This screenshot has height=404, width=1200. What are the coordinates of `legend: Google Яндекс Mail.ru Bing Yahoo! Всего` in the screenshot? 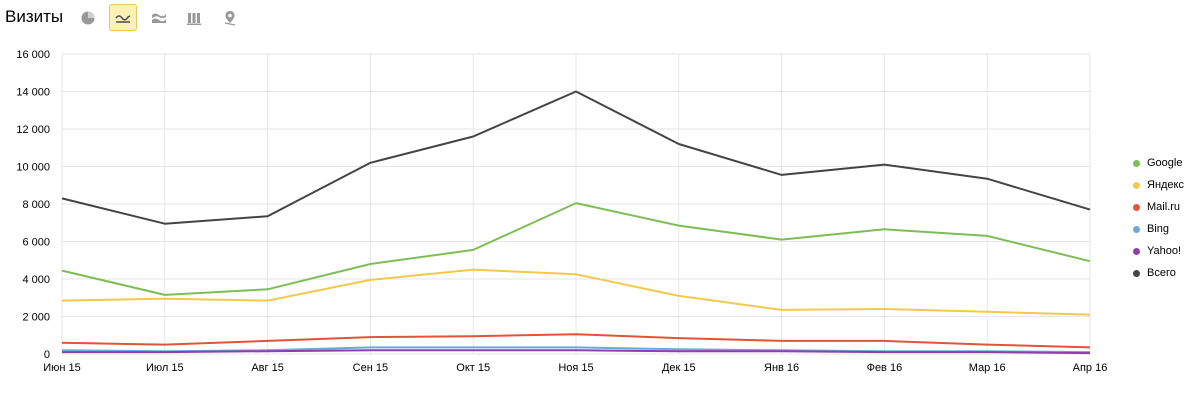 It's located at (1158, 218).